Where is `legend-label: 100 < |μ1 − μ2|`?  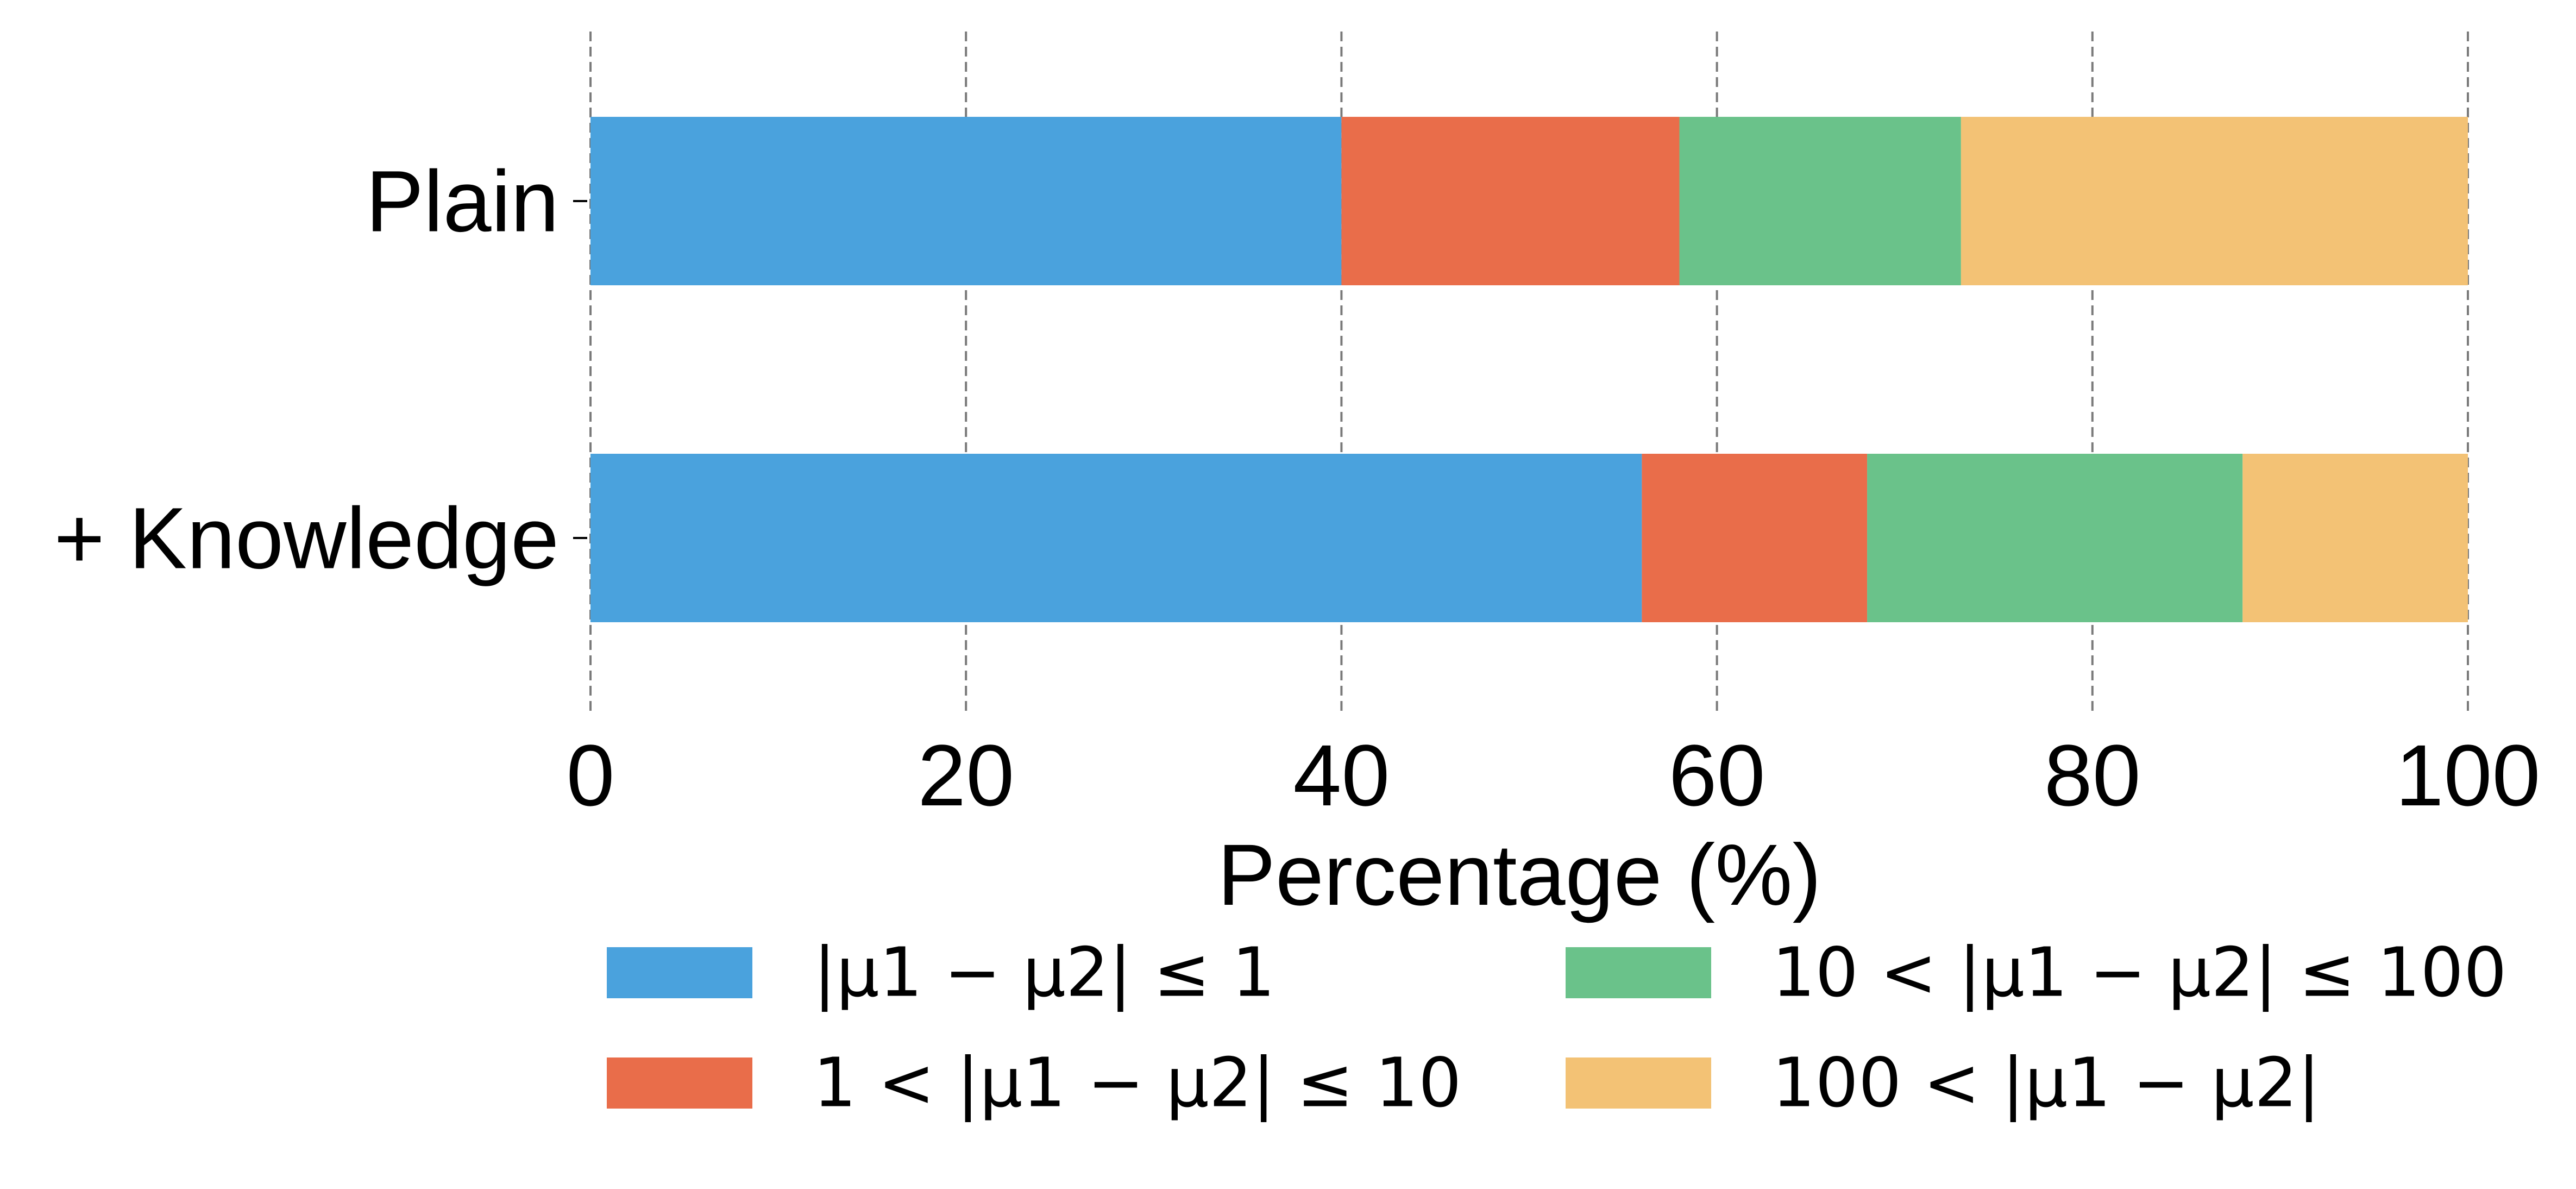
legend-label: 100 < |μ1 − μ2| is located at coordinates (2046, 1083).